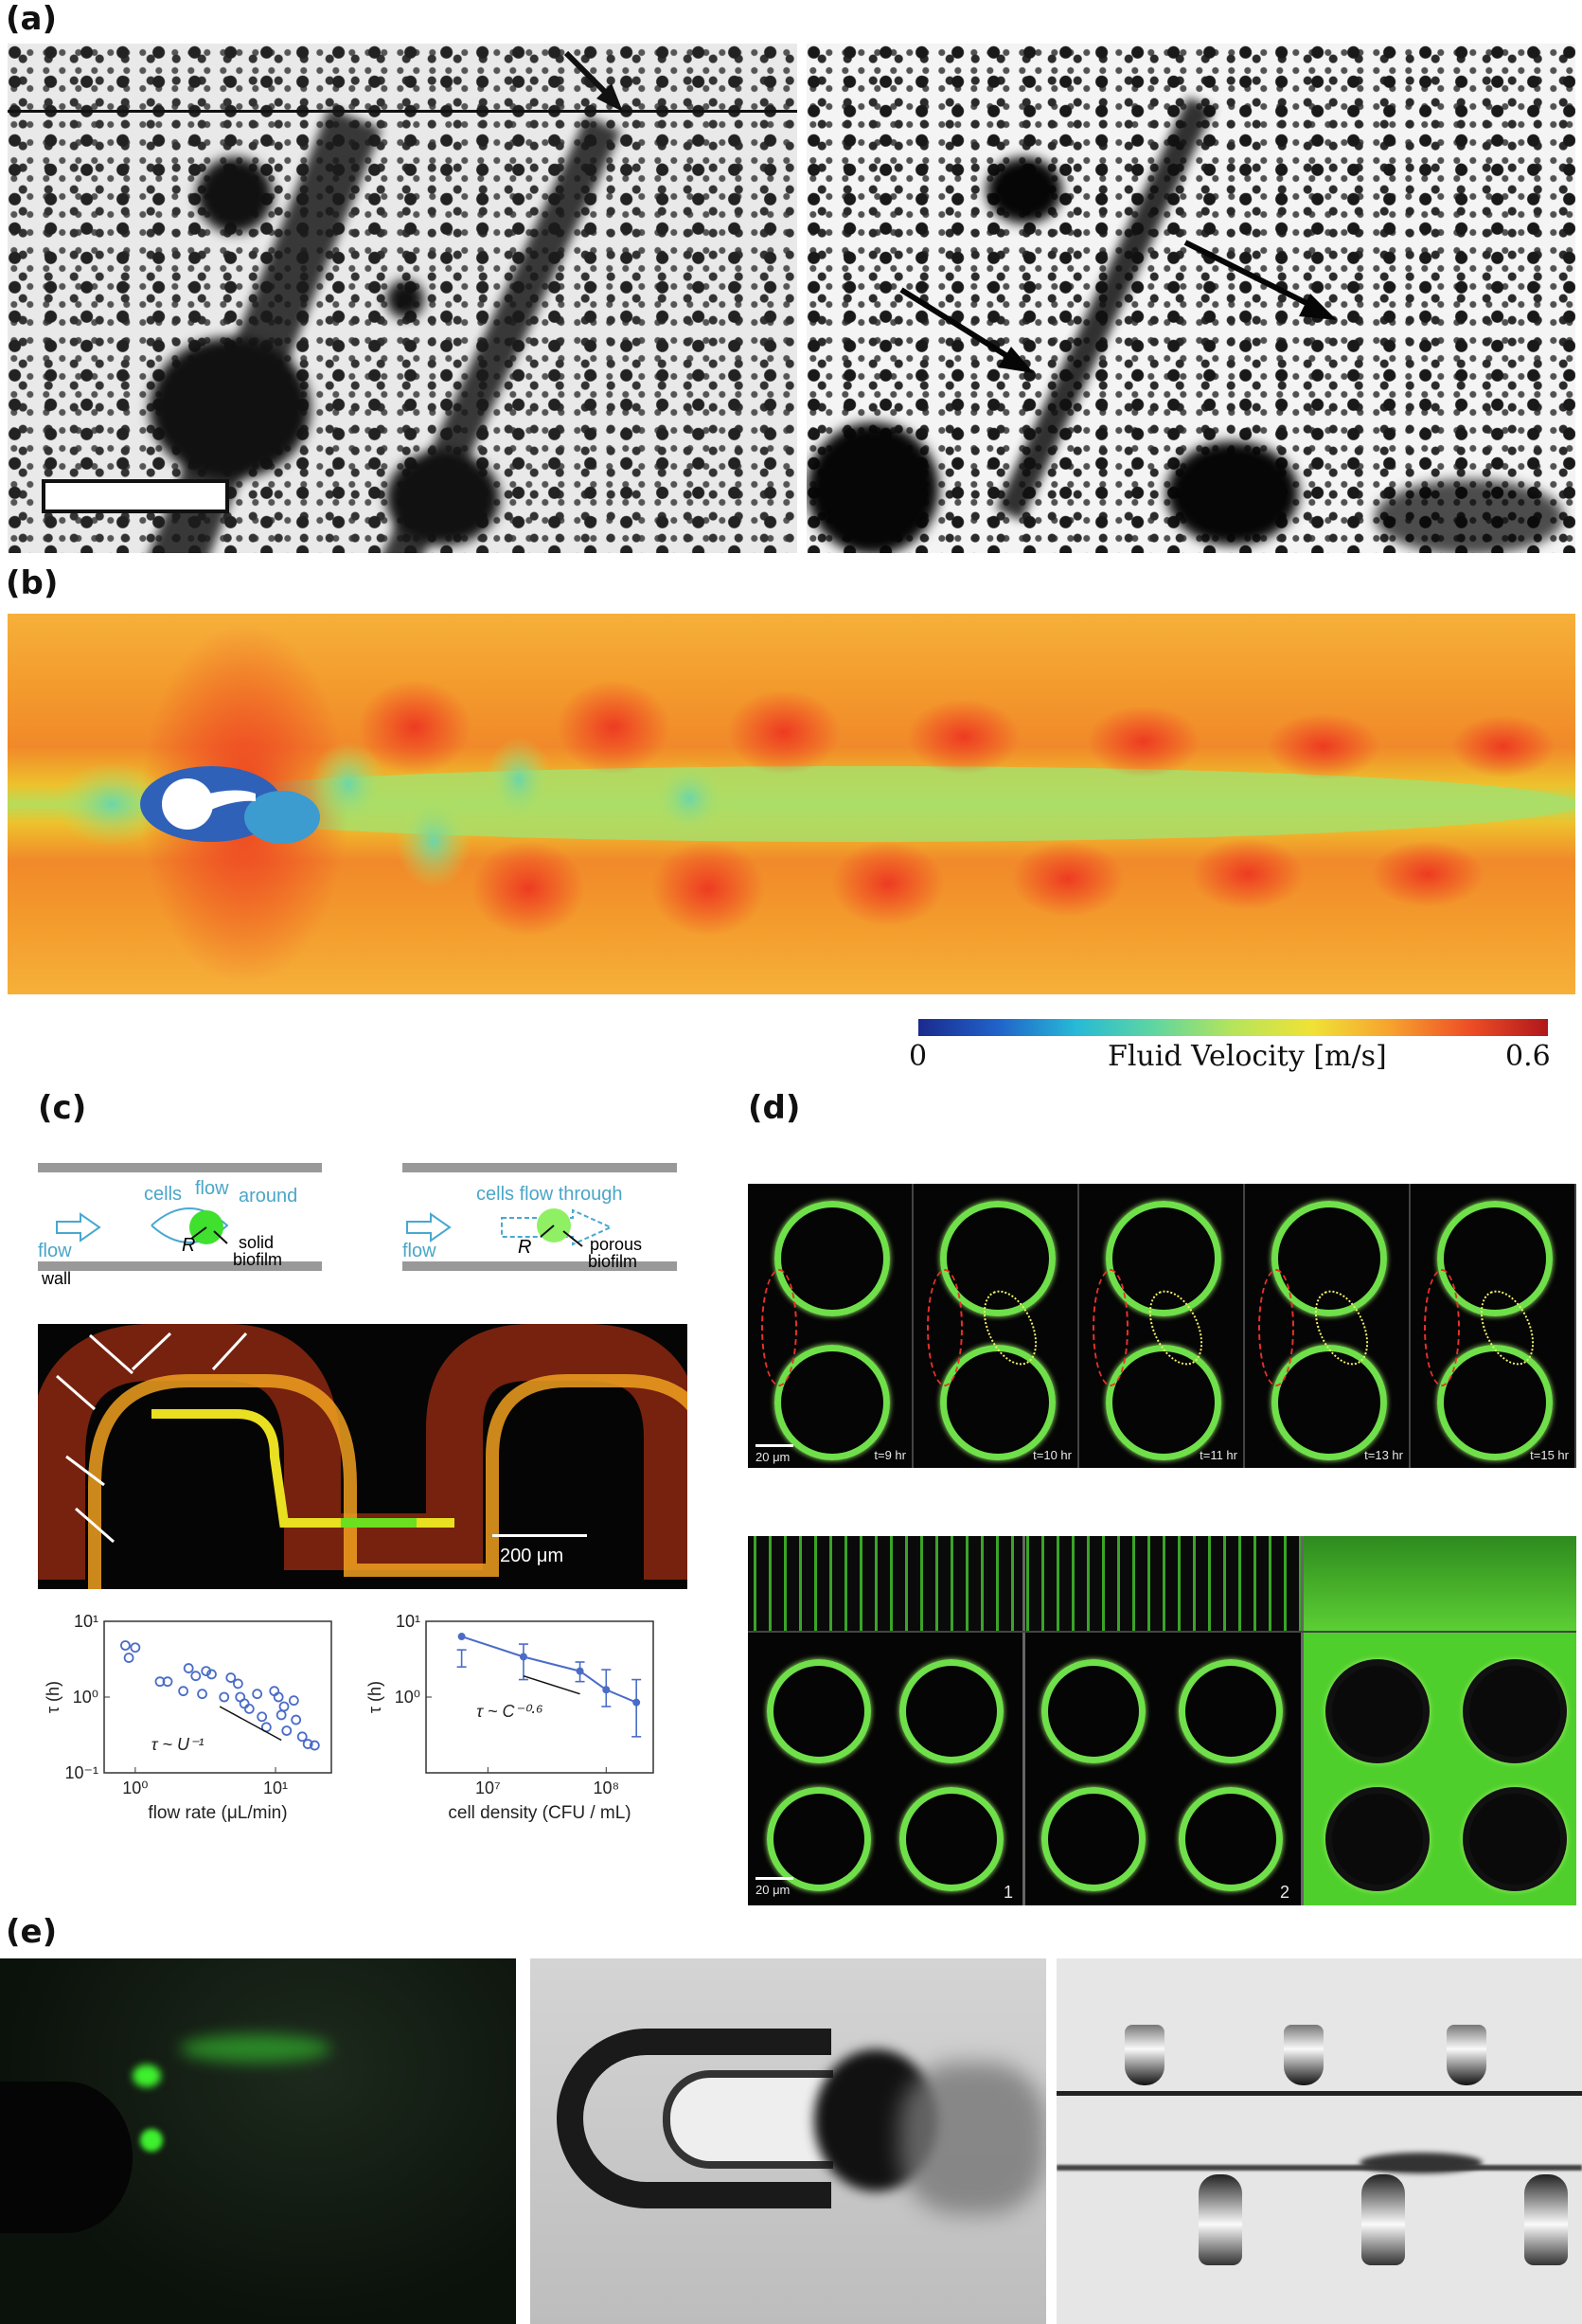  What do you see at coordinates (177, 1745) in the screenshot?
I see `slope-annotation: τ ~ U⁻¹` at bounding box center [177, 1745].